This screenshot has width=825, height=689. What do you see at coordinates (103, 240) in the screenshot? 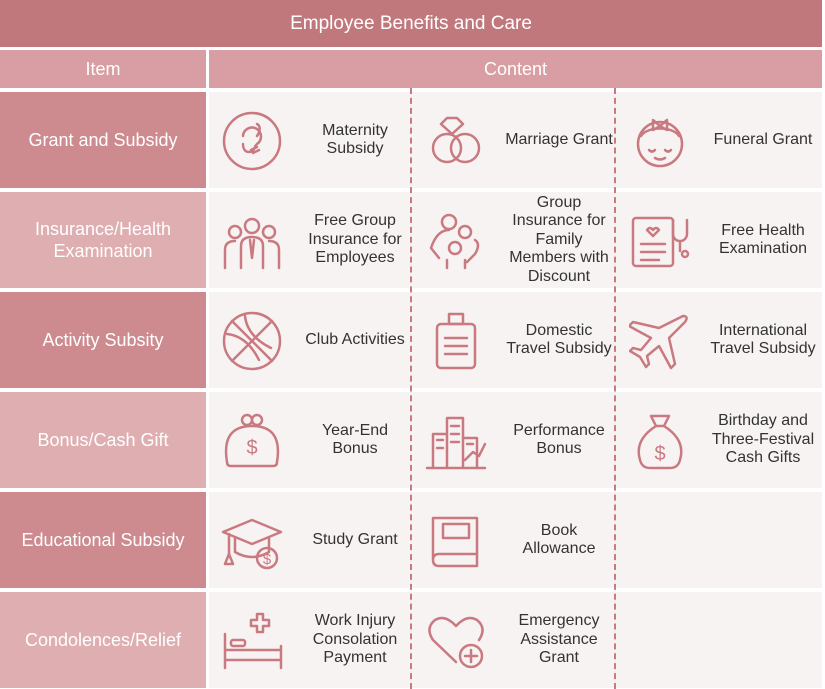
I see `row-item-label: Insurance/Health Examination` at bounding box center [103, 240].